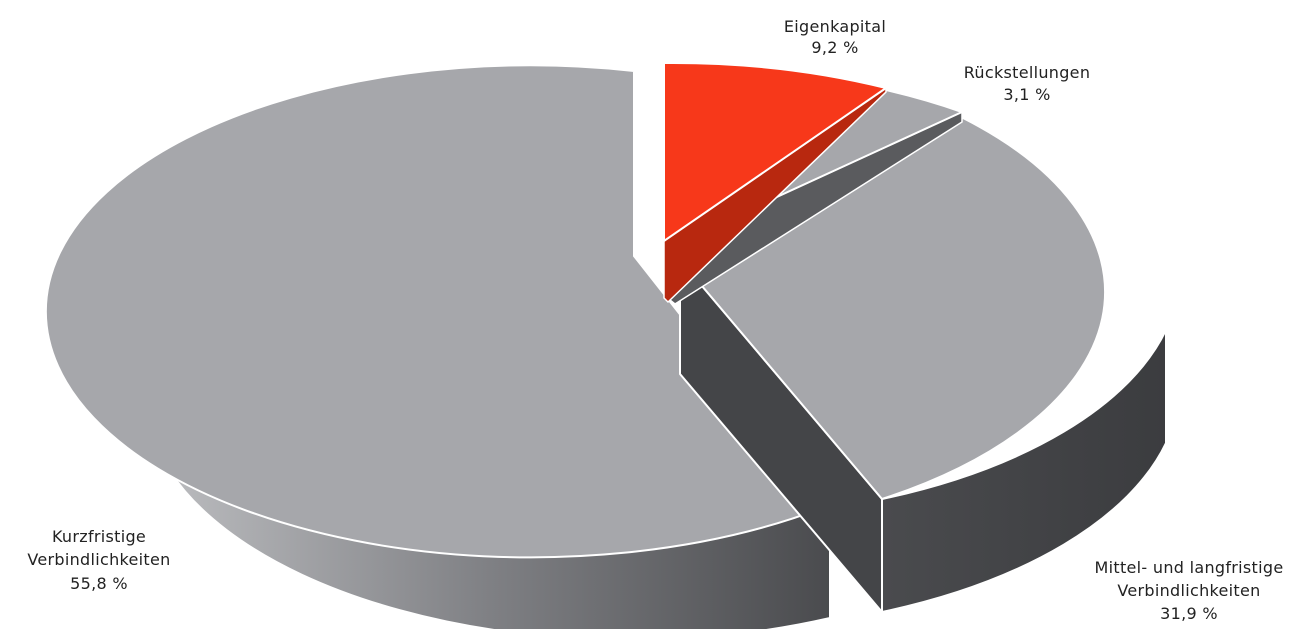  I want to click on label-rueckstellungen: Rückstellungen 3,1 %, so click(1027, 83).